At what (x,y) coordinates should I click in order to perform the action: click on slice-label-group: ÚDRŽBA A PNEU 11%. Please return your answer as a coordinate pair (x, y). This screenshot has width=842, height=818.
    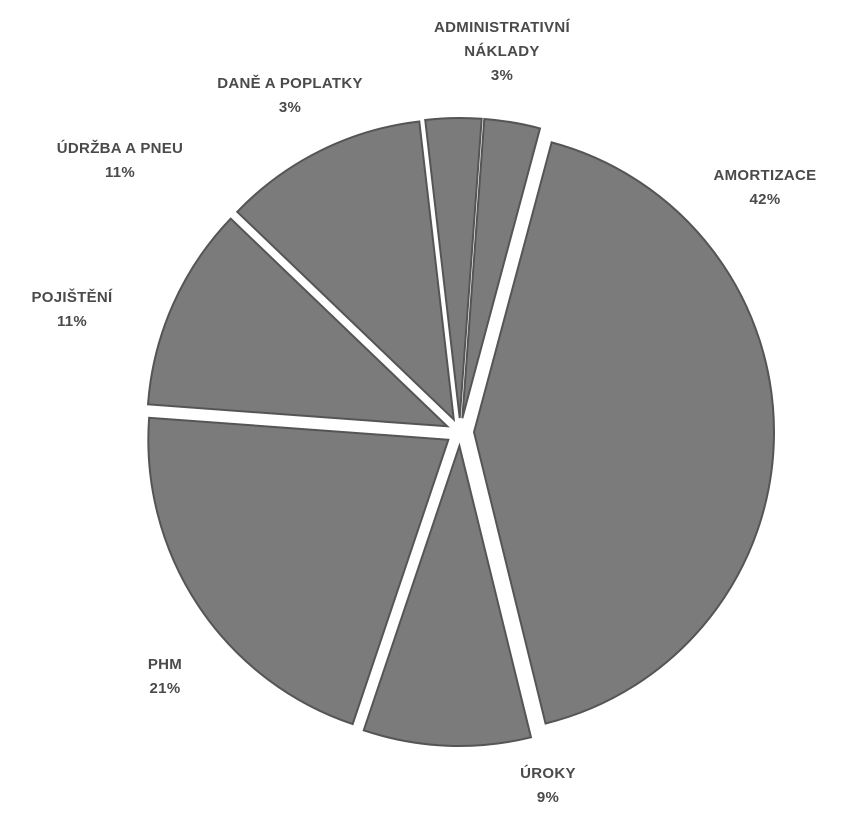
    Looking at the image, I should click on (120, 160).